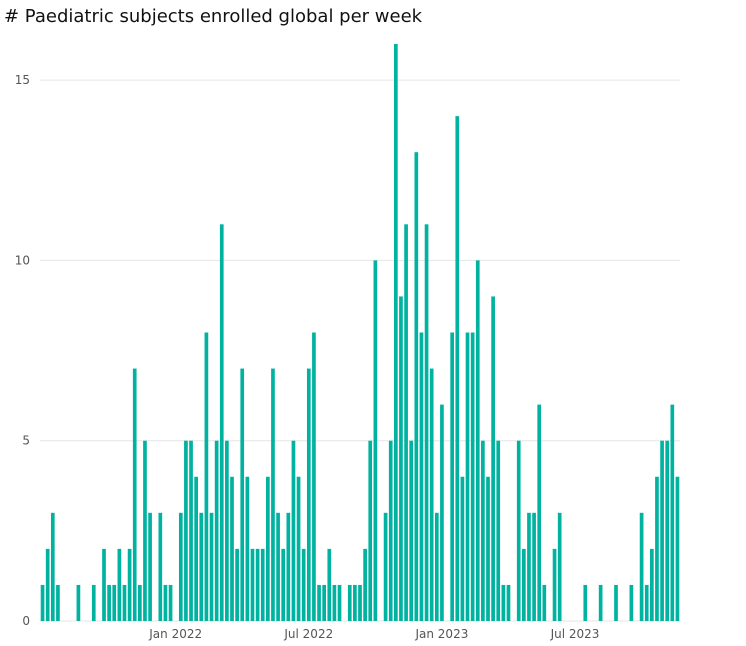 Image resolution: width=746 pixels, height=646 pixels. I want to click on x-tick-label: Jan 2023, so click(441, 634).